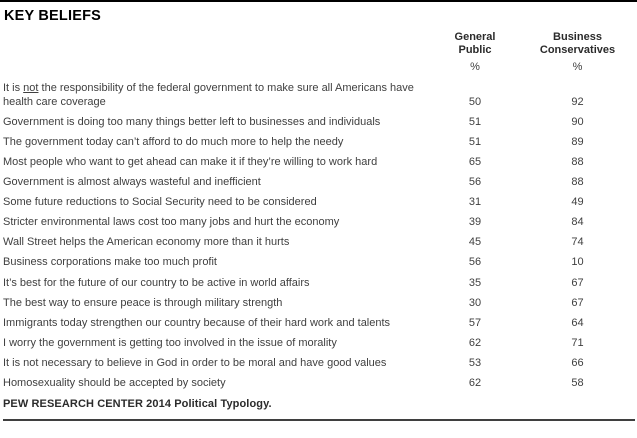 The image size is (637, 438). I want to click on value-business-conservatives: 49, so click(577, 201).